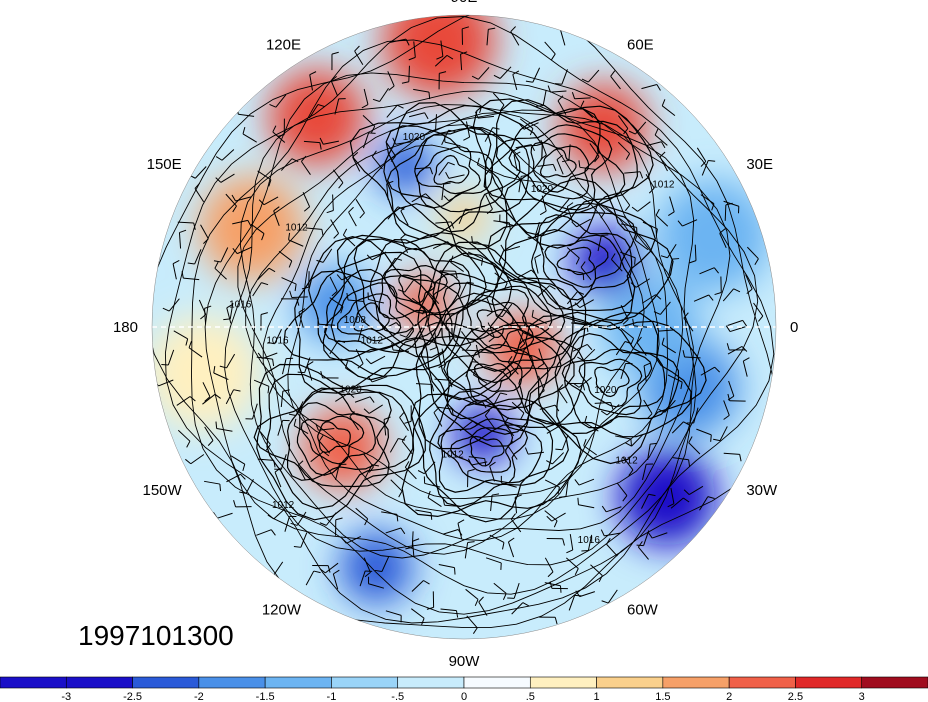  Describe the element at coordinates (265, 696) in the screenshot. I see `colorbar-tick-label: -1.5` at that location.